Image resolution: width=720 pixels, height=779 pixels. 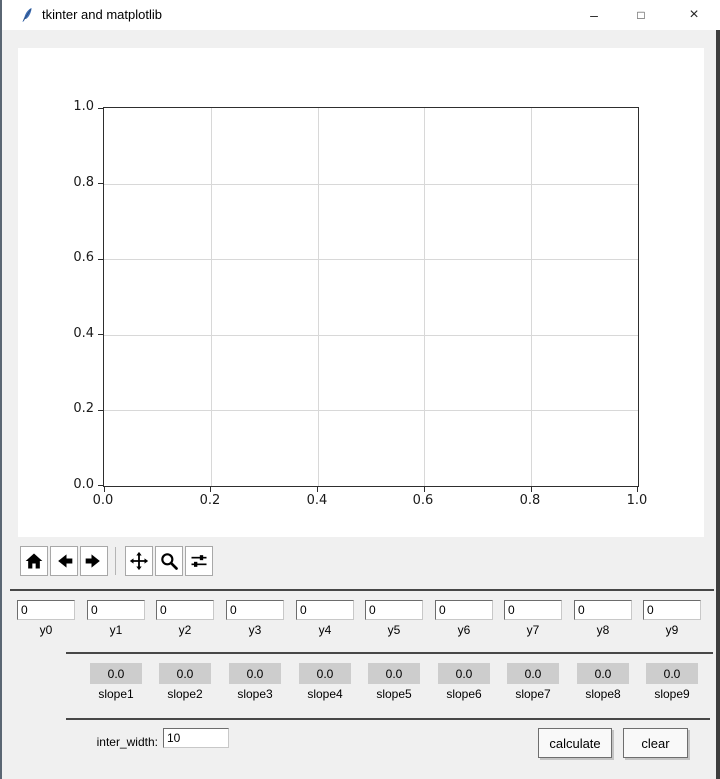 What do you see at coordinates (464, 630) in the screenshot?
I see `y6-label: y6` at bounding box center [464, 630].